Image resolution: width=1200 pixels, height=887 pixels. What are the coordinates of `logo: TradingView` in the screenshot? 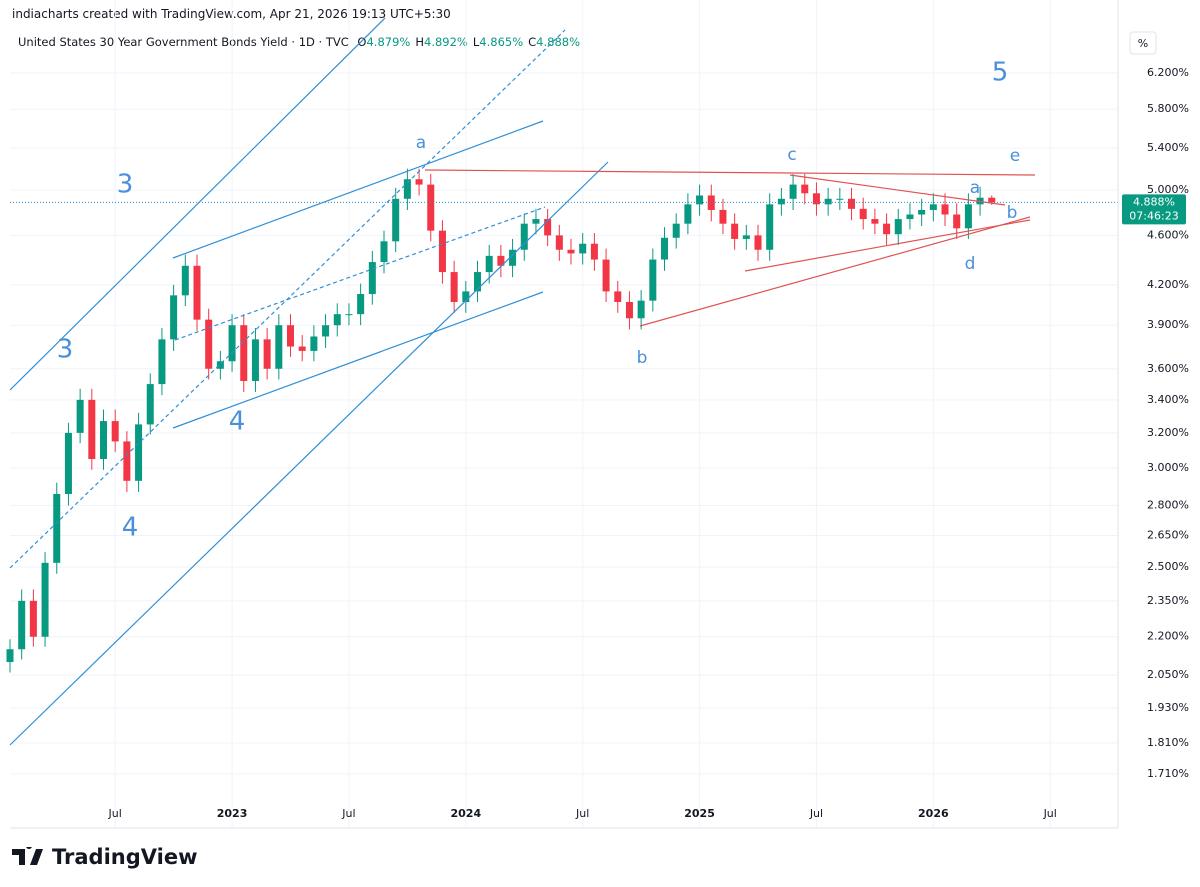 It's located at (104, 857).